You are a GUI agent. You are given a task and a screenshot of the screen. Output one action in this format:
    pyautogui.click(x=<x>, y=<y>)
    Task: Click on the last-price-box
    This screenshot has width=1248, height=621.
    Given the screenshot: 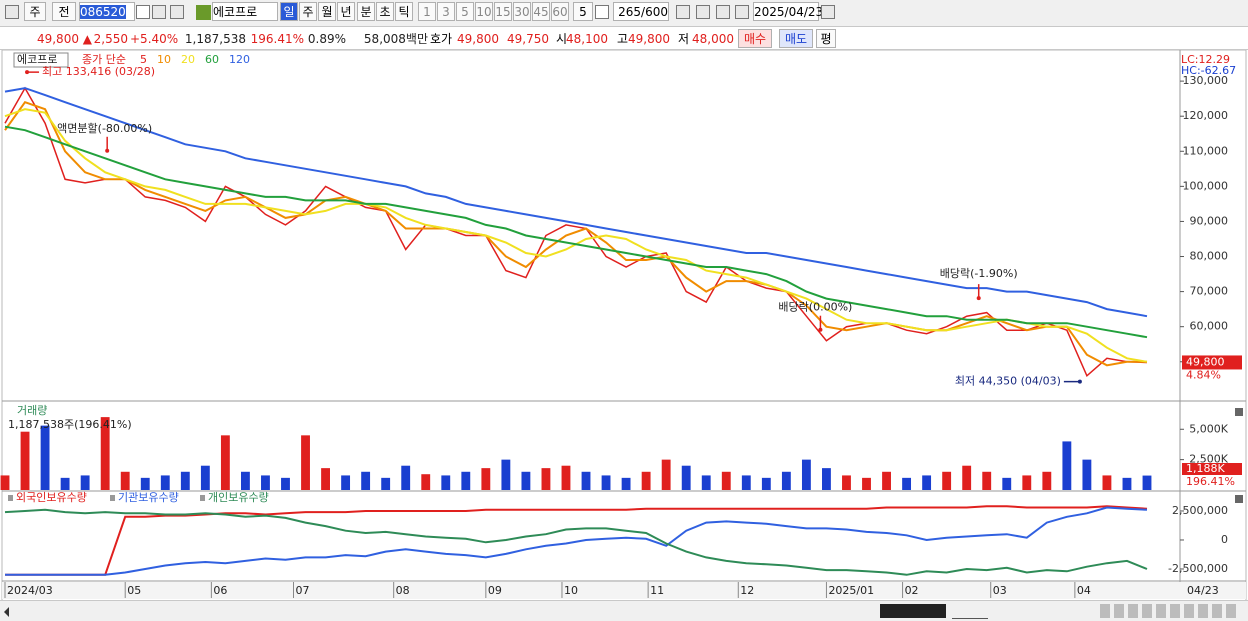 What is the action you would take?
    pyautogui.click(x=1212, y=362)
    